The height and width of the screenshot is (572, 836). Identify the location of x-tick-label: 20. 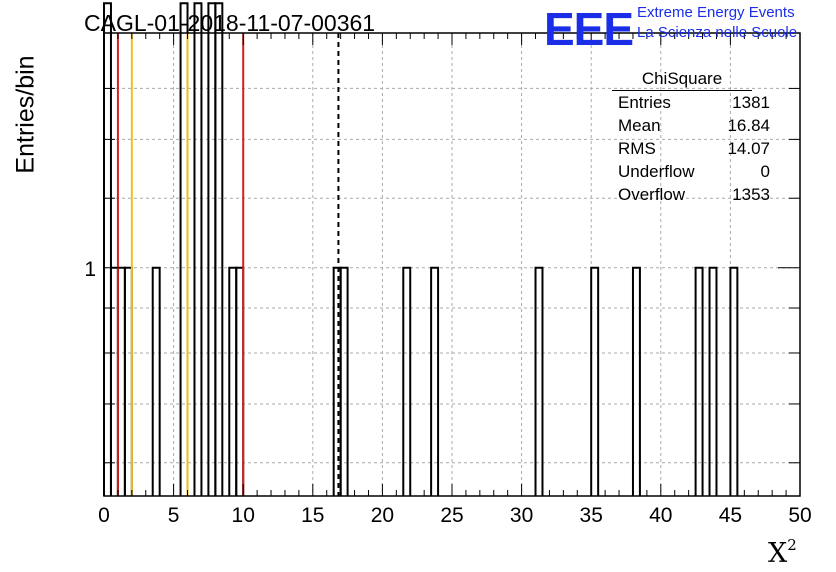
(382, 515).